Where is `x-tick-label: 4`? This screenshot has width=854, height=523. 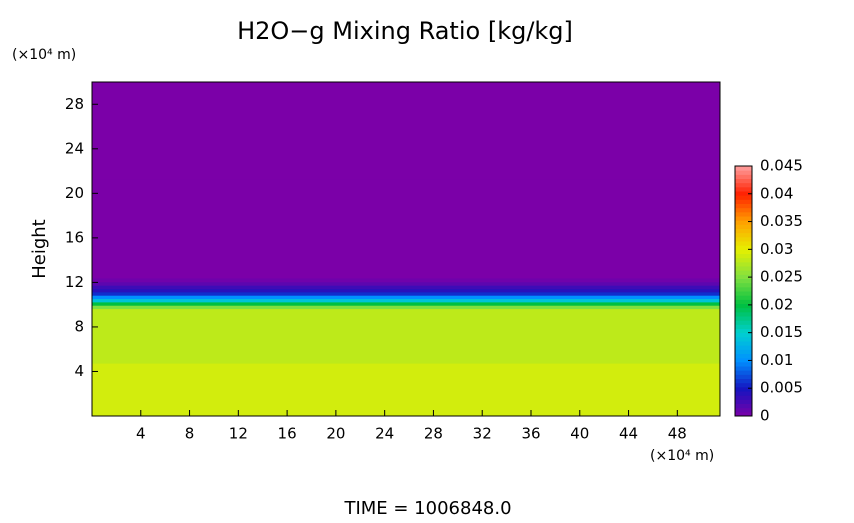
x-tick-label: 4 is located at coordinates (141, 434).